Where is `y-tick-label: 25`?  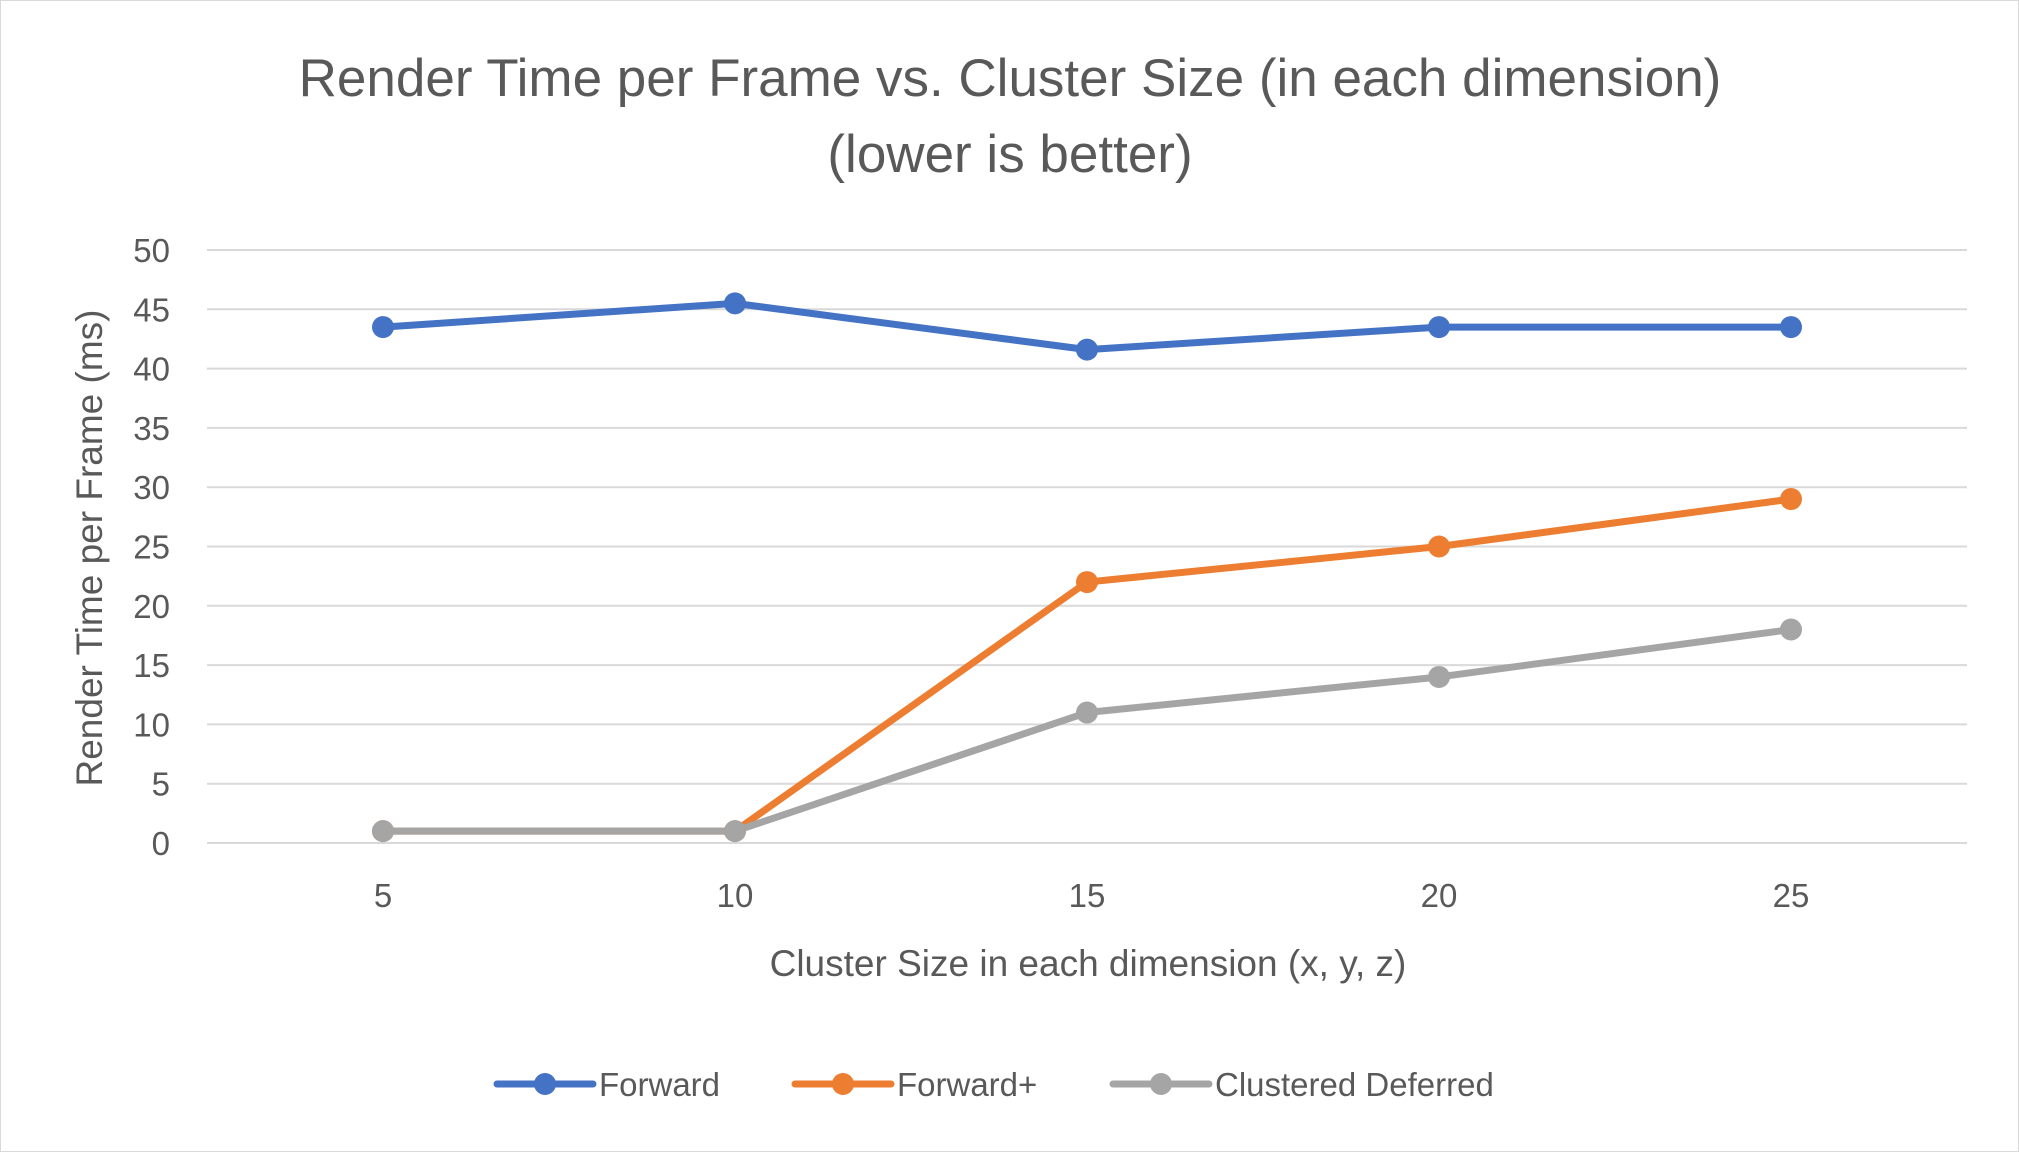 y-tick-label: 25 is located at coordinates (151, 547).